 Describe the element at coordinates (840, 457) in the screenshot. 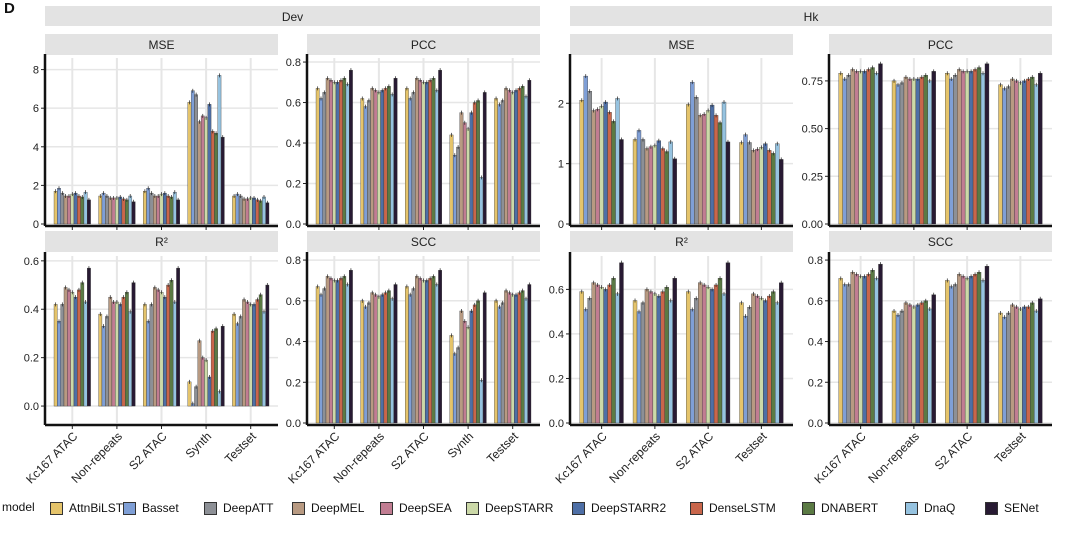

I see `x-tick-label: Kc167 ATAC` at that location.